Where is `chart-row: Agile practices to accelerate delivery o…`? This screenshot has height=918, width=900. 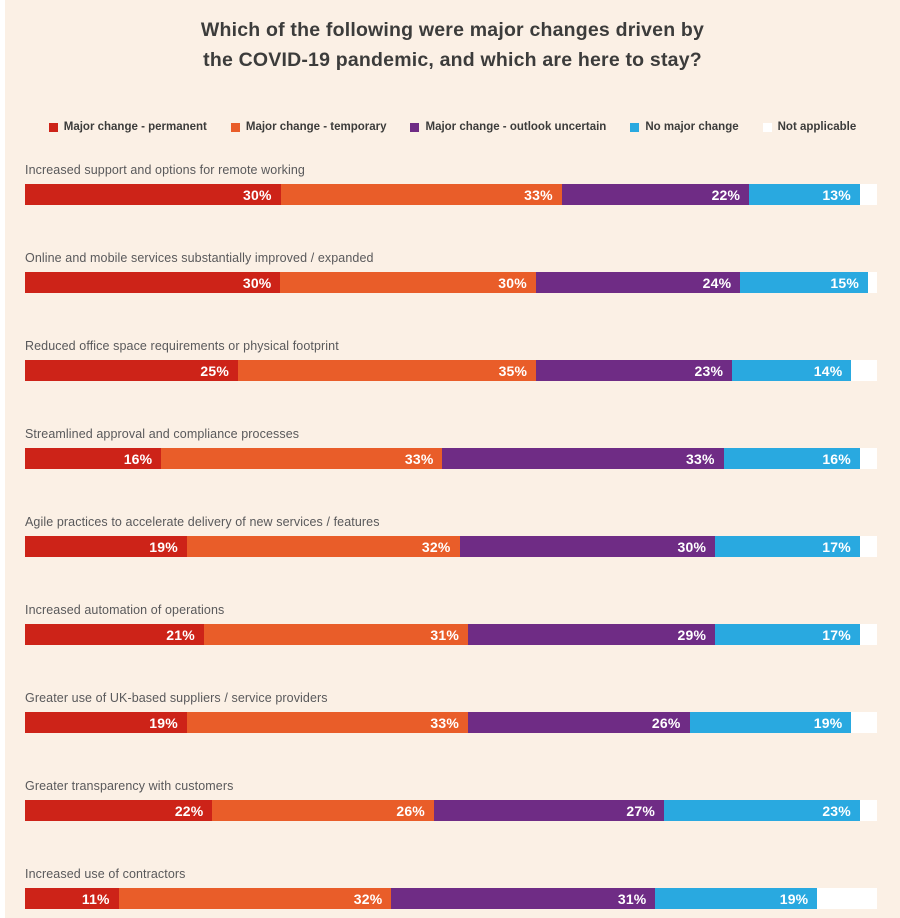 chart-row: Agile practices to accelerate delivery o… is located at coordinates (462, 535).